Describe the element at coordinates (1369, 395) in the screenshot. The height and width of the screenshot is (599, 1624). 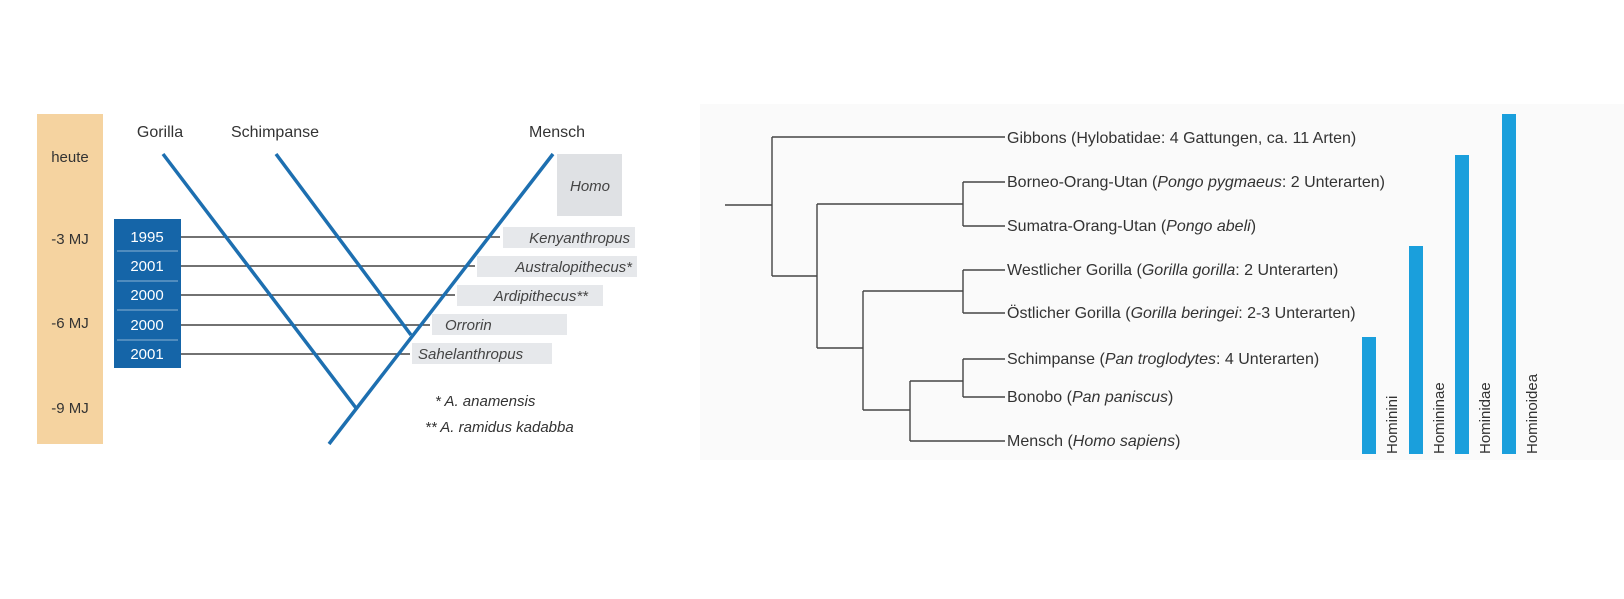
I see `group-bar-hominini` at that location.